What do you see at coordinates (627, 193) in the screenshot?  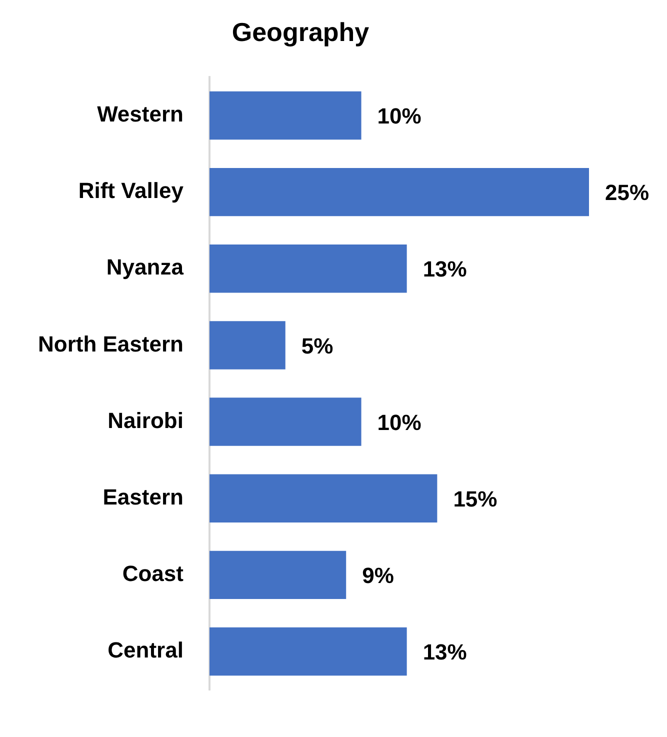 I see `data-label: 25%` at bounding box center [627, 193].